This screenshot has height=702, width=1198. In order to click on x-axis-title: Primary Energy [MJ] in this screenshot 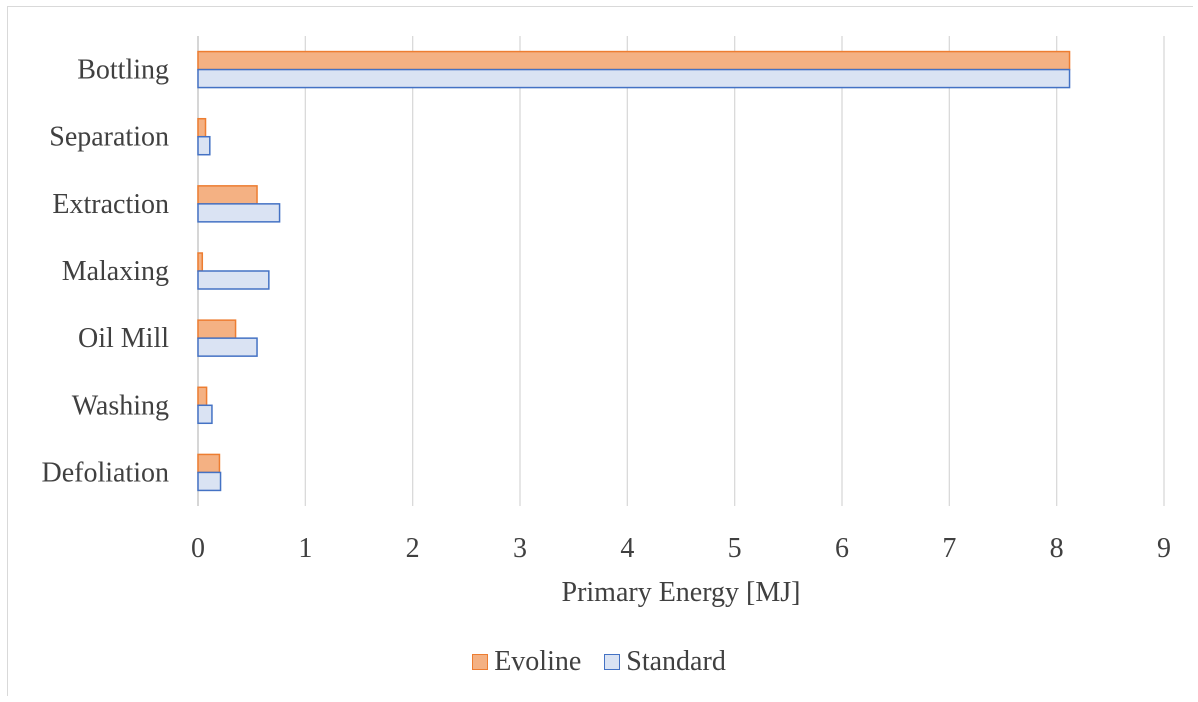, I will do `click(681, 592)`.